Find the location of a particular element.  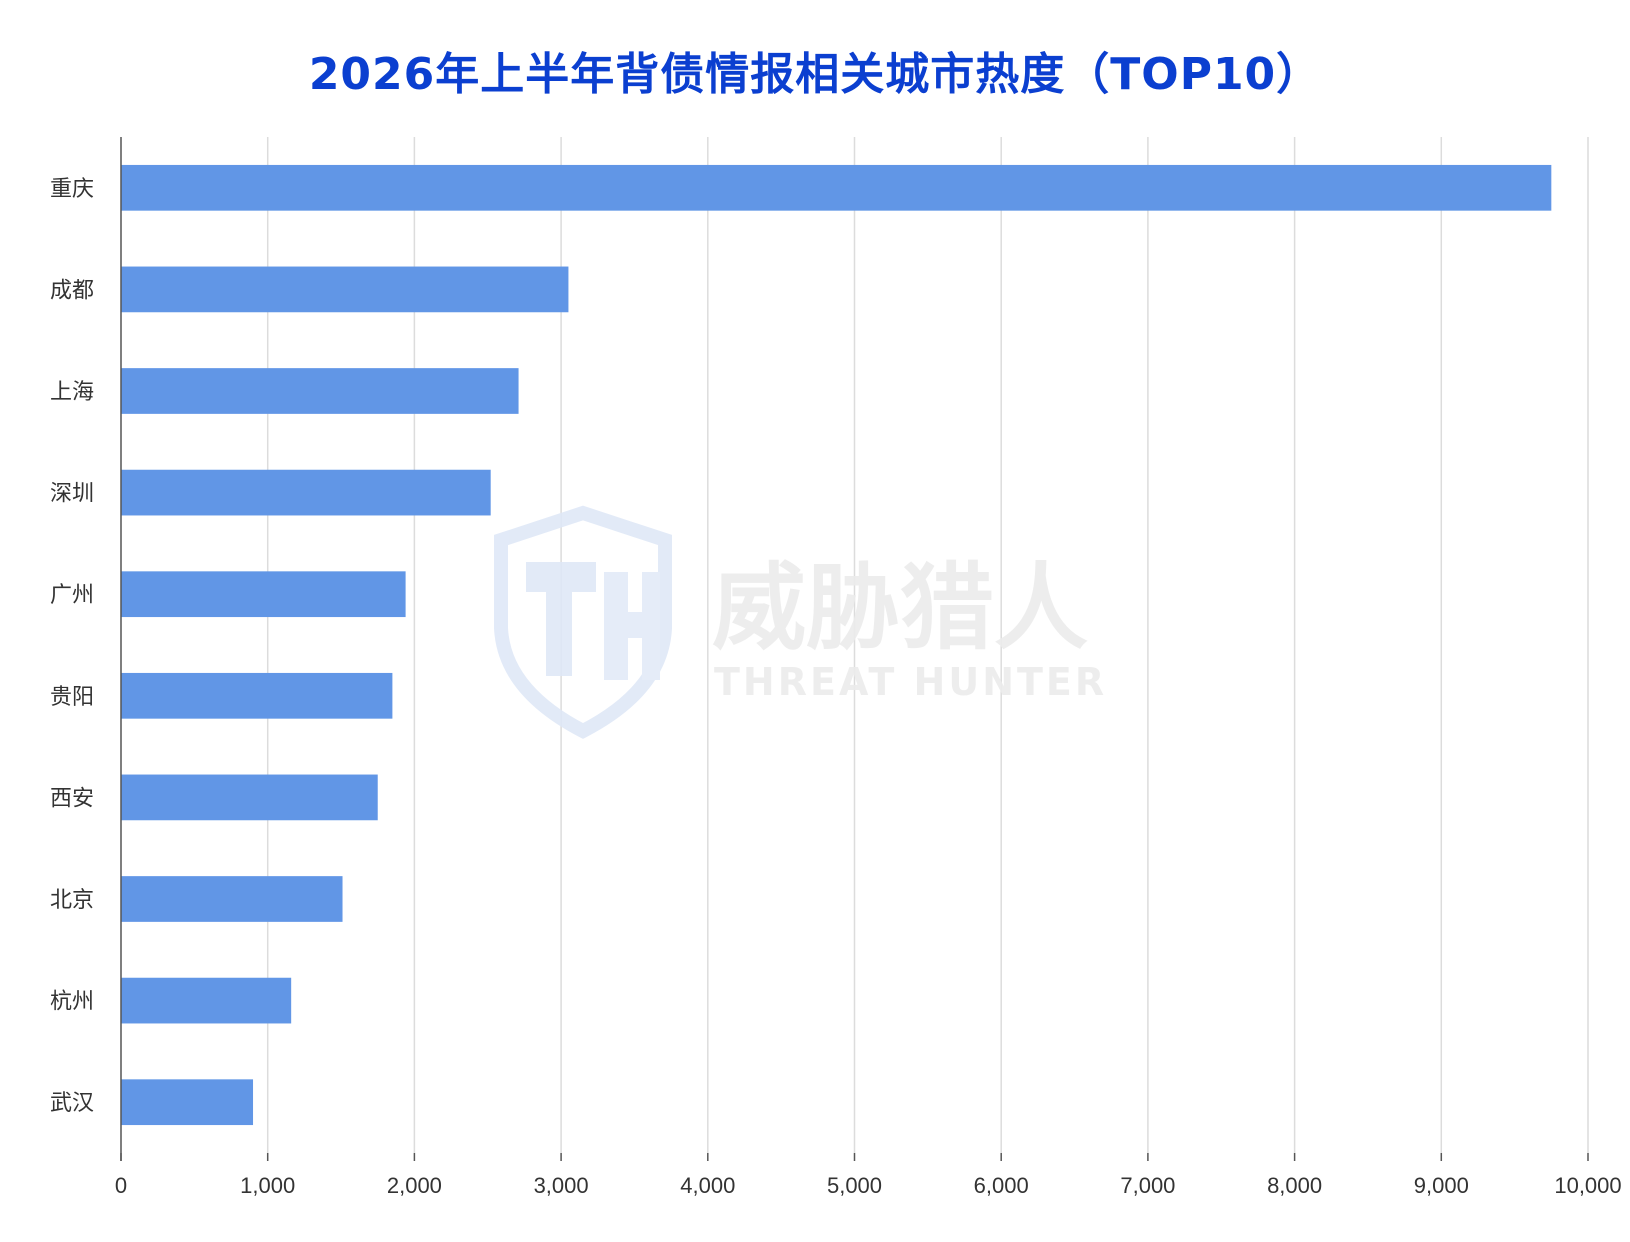

x-tick-label: 10,000 is located at coordinates (1587, 1185).